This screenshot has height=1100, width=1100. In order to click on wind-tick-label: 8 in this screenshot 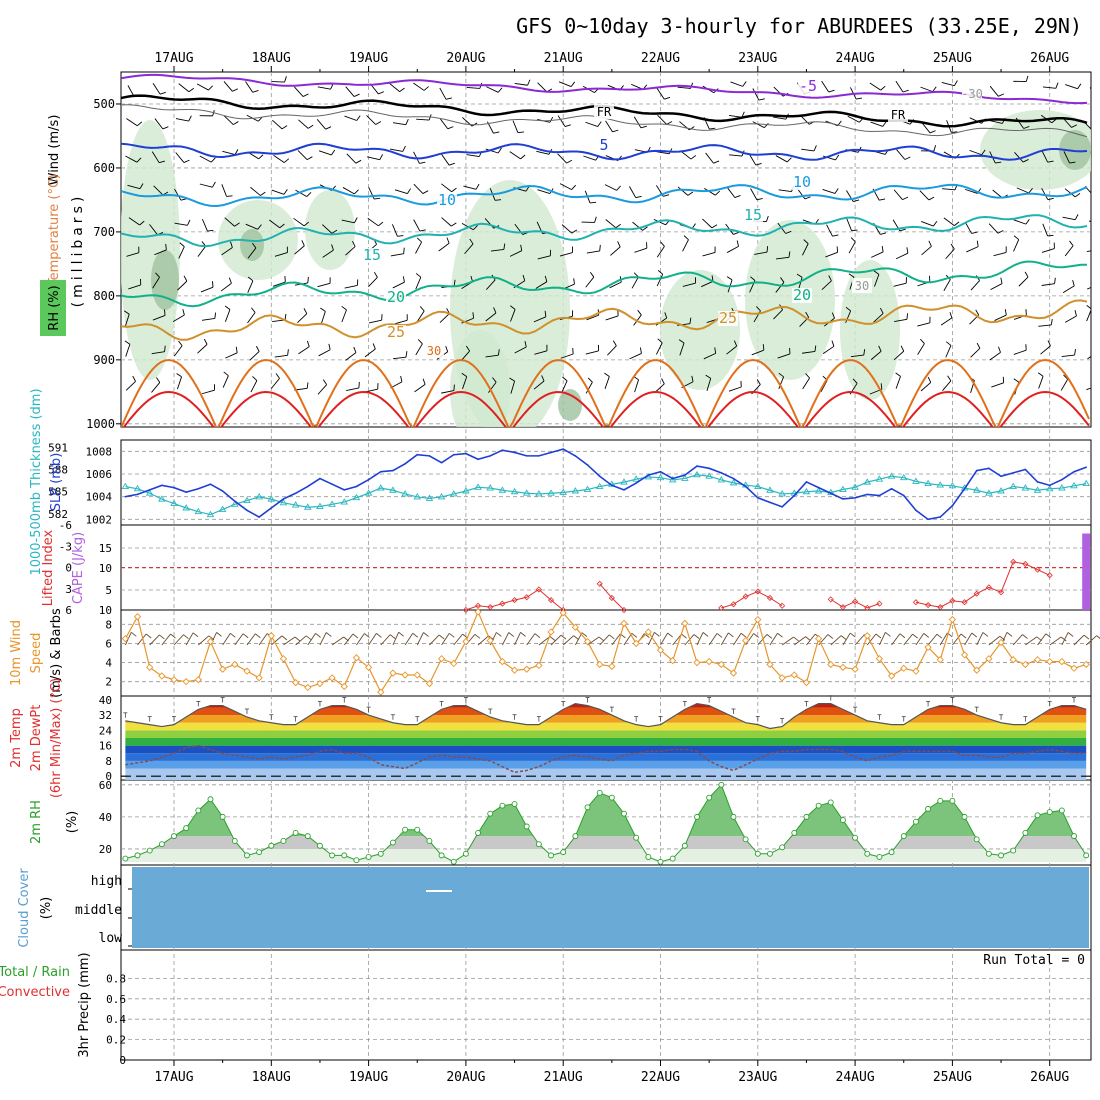, I will do `click(108, 624)`.